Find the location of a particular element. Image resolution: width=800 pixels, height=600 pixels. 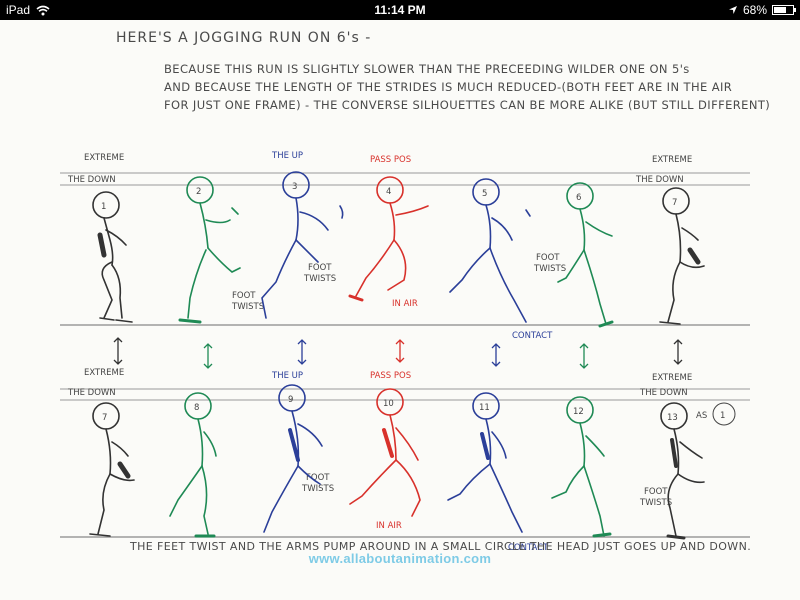

label-extreme-bottom-right: EXTREME is located at coordinates (672, 378).